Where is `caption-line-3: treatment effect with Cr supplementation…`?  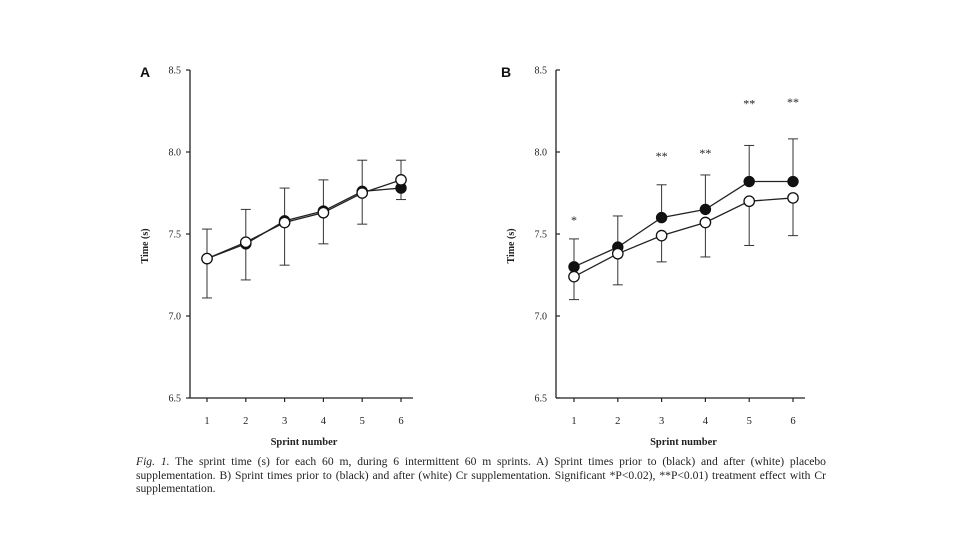 caption-line-3: treatment effect with Cr supplementation… is located at coordinates (481, 482).